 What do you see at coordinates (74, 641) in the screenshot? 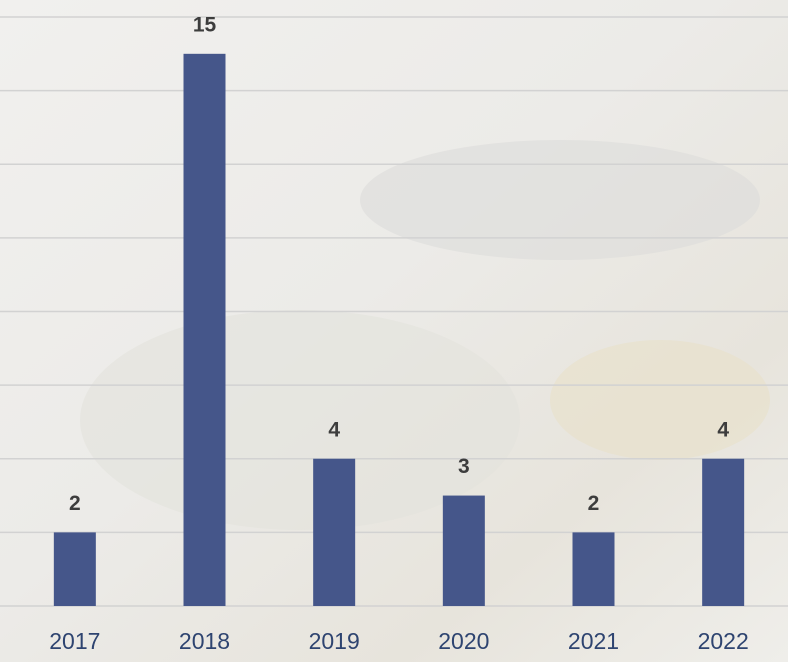
I see `x-tick-label: 2017` at bounding box center [74, 641].